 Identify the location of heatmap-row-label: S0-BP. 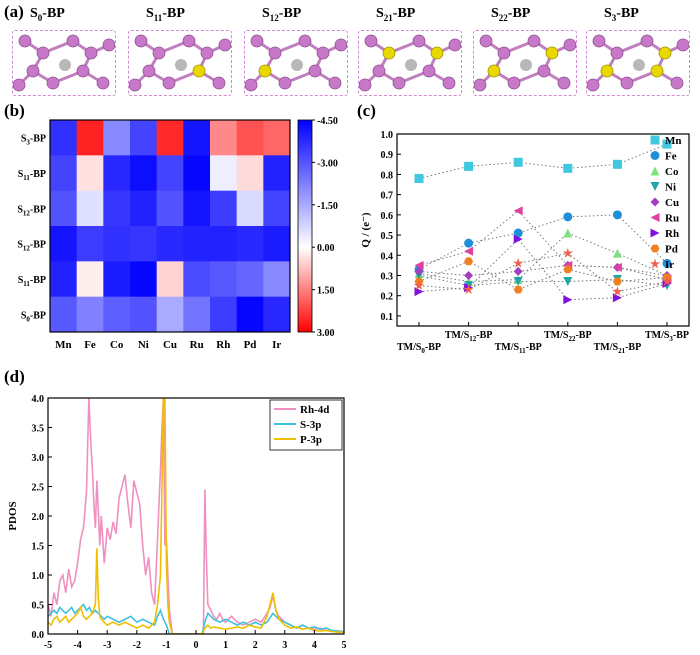
(33, 316).